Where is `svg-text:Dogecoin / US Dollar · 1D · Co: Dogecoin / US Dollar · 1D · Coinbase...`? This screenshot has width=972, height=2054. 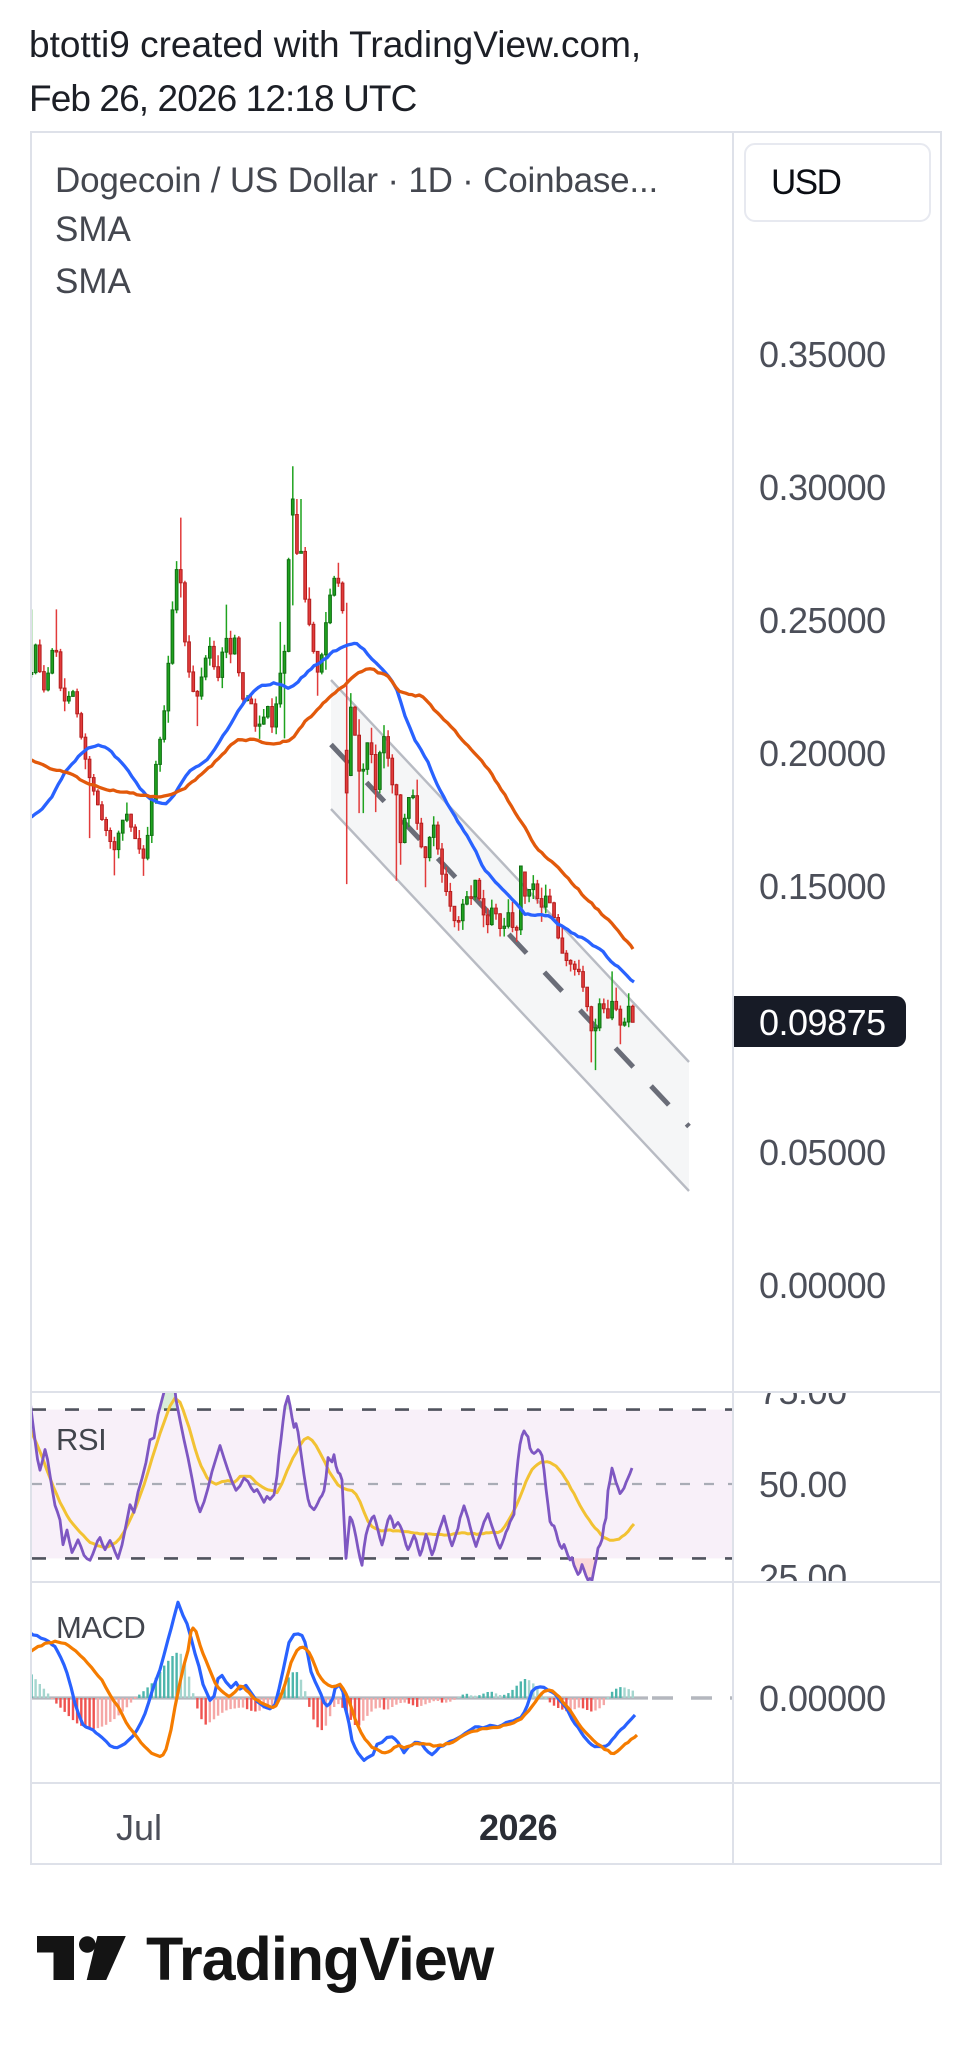
svg-text:Dogecoin / US Dollar · 1D · Co: Dogecoin / US Dollar · 1D · Coinbase... is located at coordinates (356, 180).